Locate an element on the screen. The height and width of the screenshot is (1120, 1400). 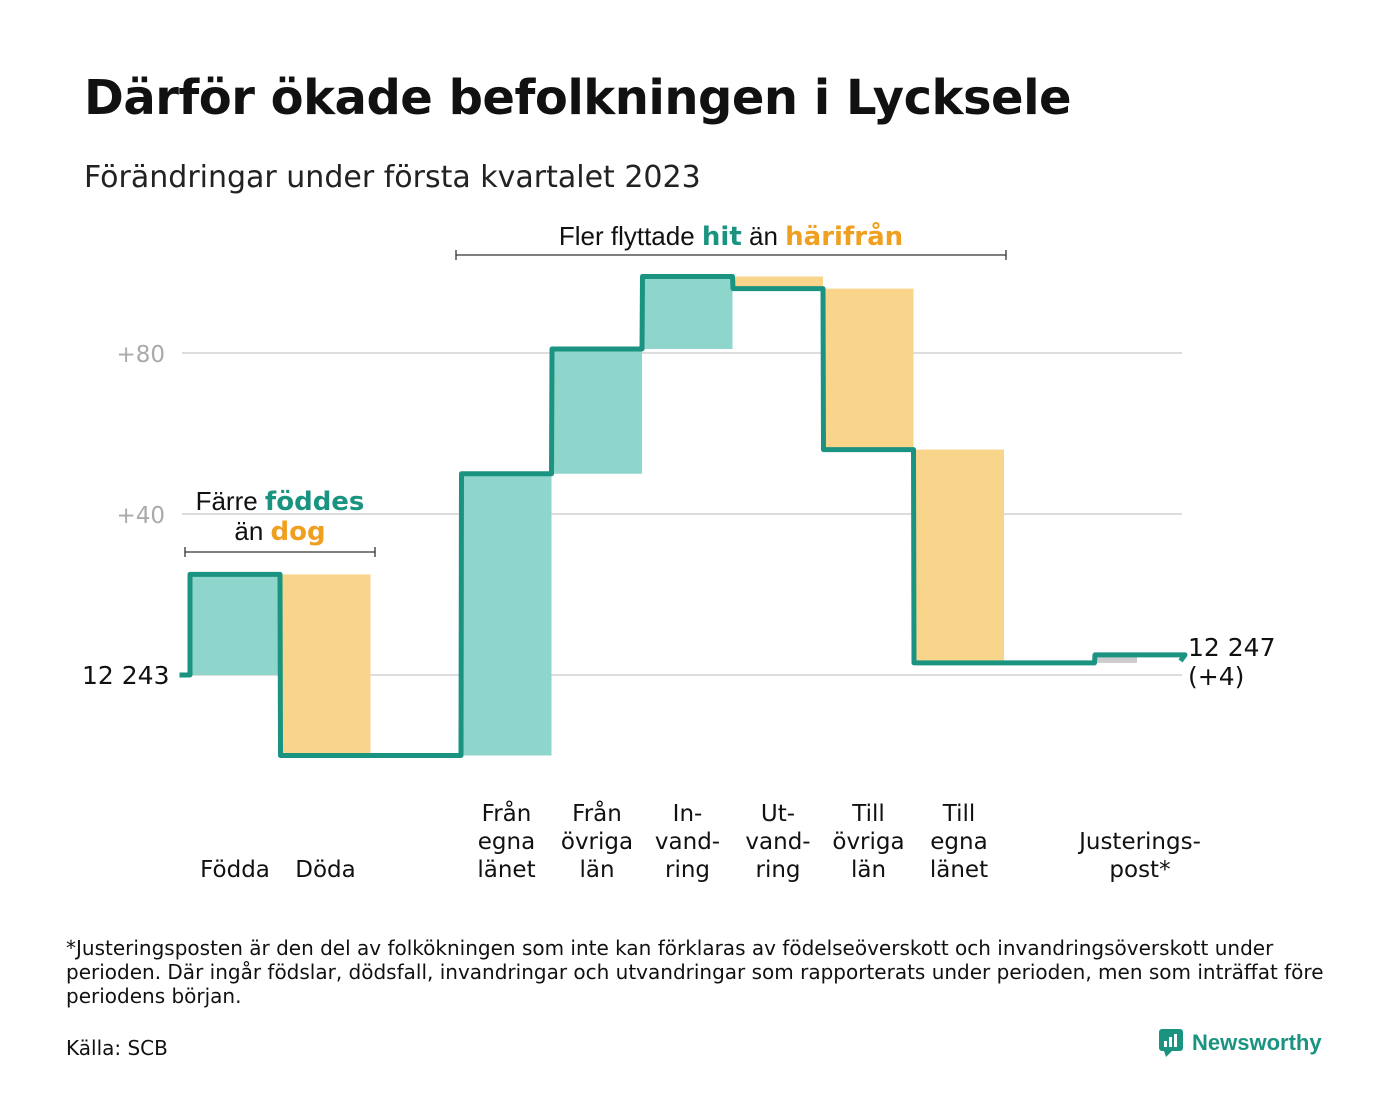
annotation-highlight-teal: föddes is located at coordinates (315, 502).